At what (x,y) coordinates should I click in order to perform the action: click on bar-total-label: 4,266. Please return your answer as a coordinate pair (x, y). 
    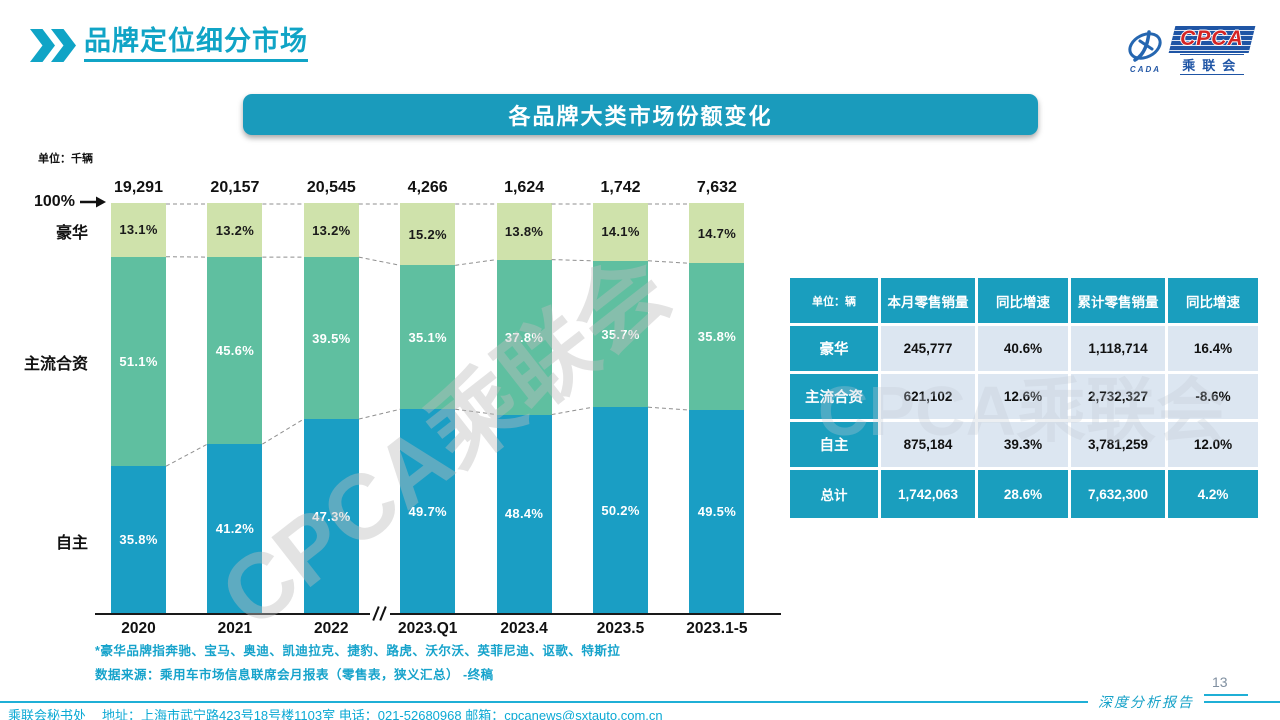
    Looking at the image, I should click on (427, 187).